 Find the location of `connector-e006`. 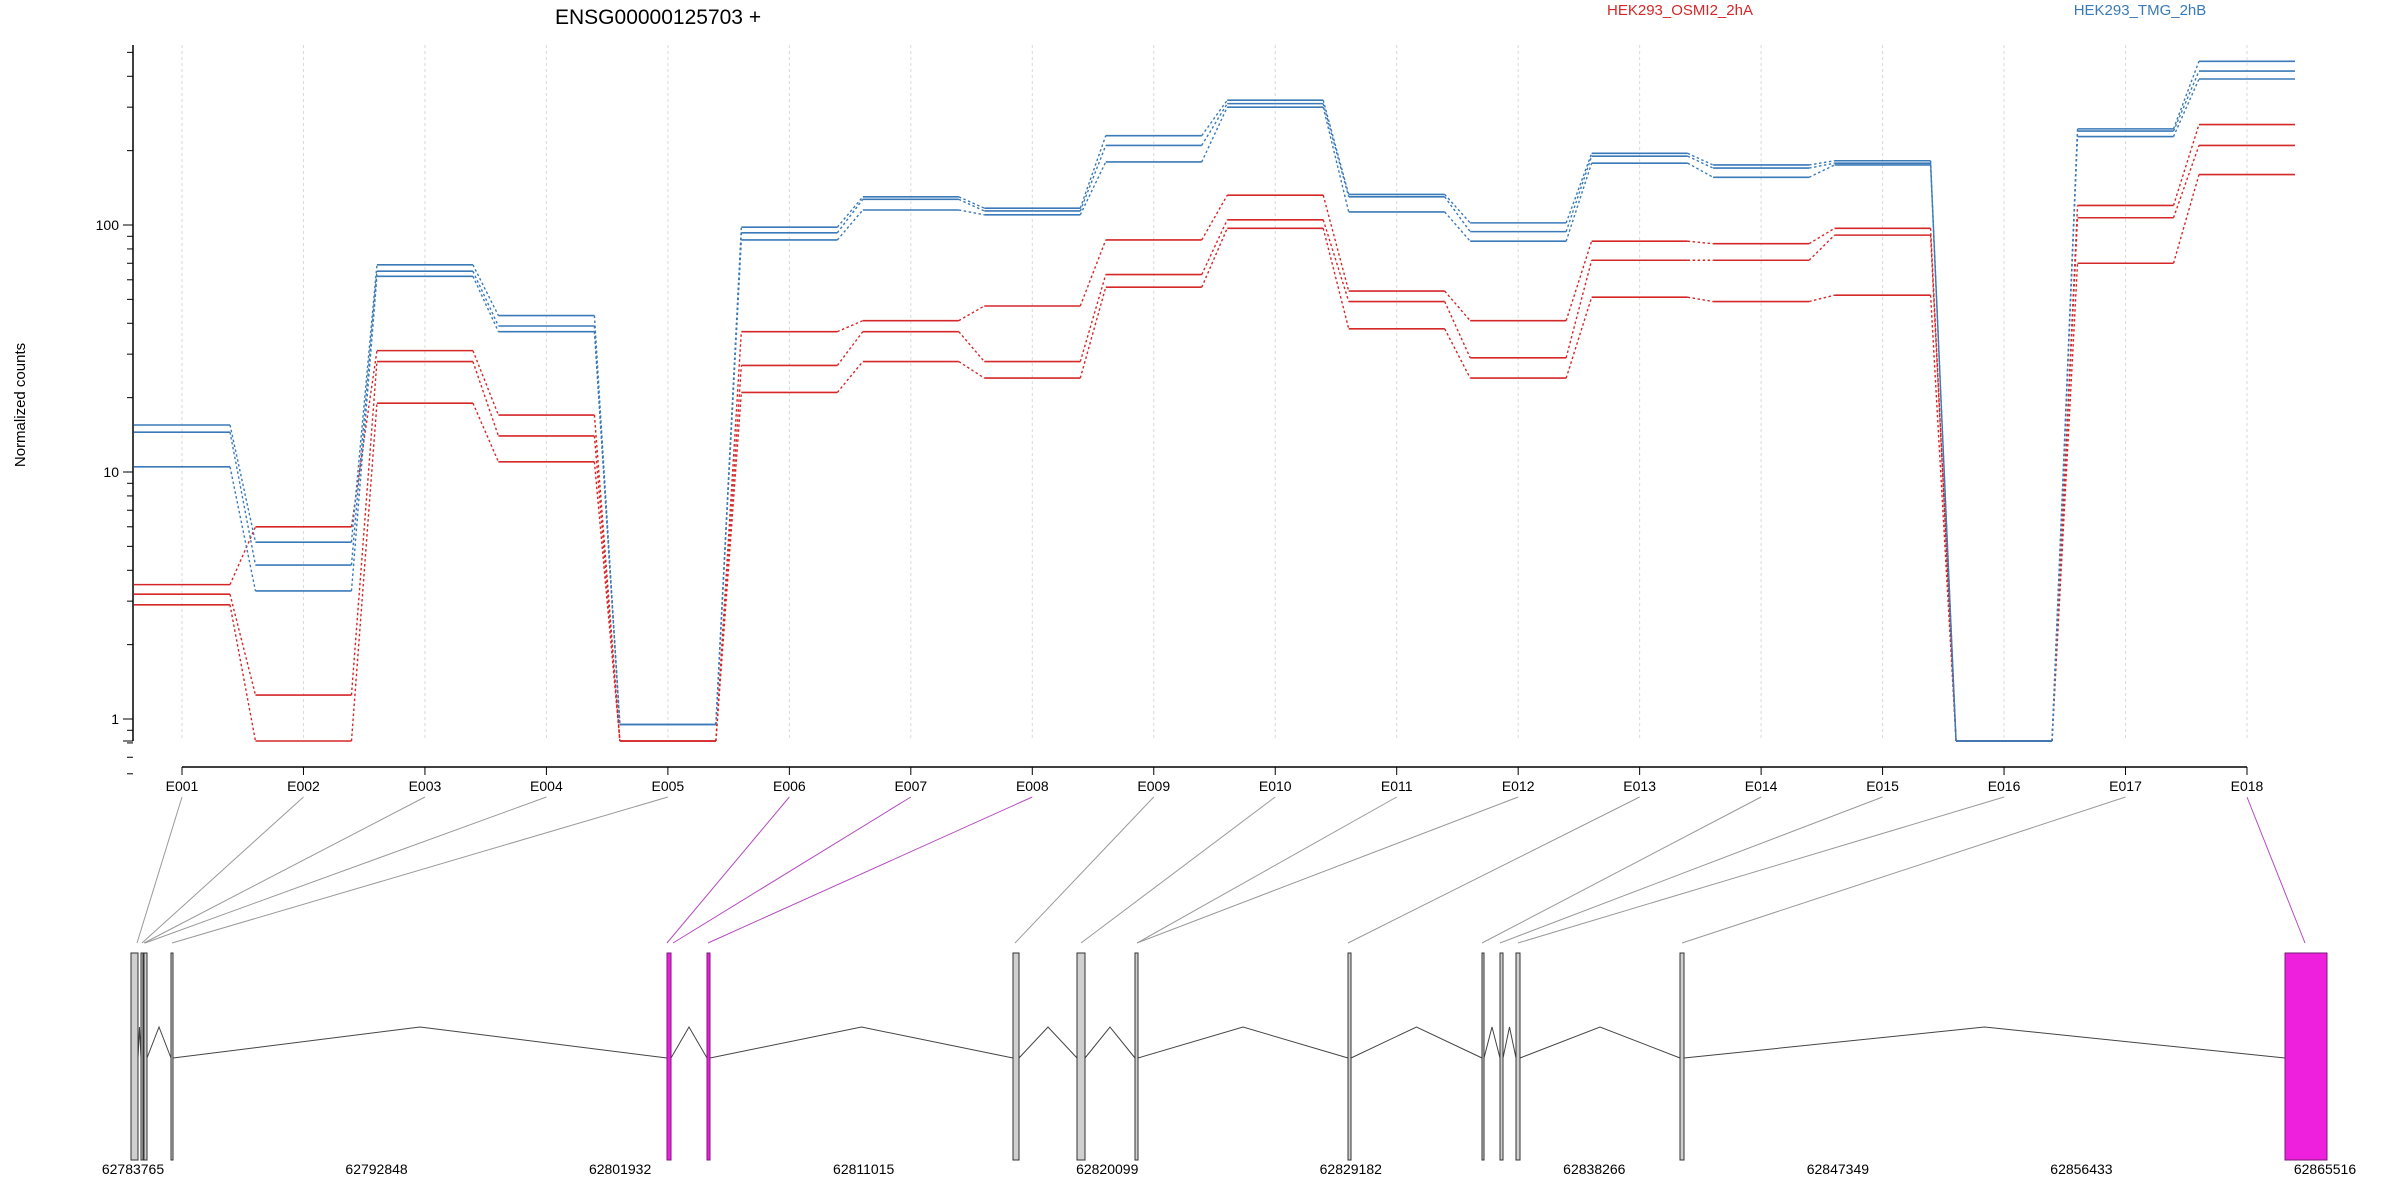

connector-e006 is located at coordinates (728, 870).